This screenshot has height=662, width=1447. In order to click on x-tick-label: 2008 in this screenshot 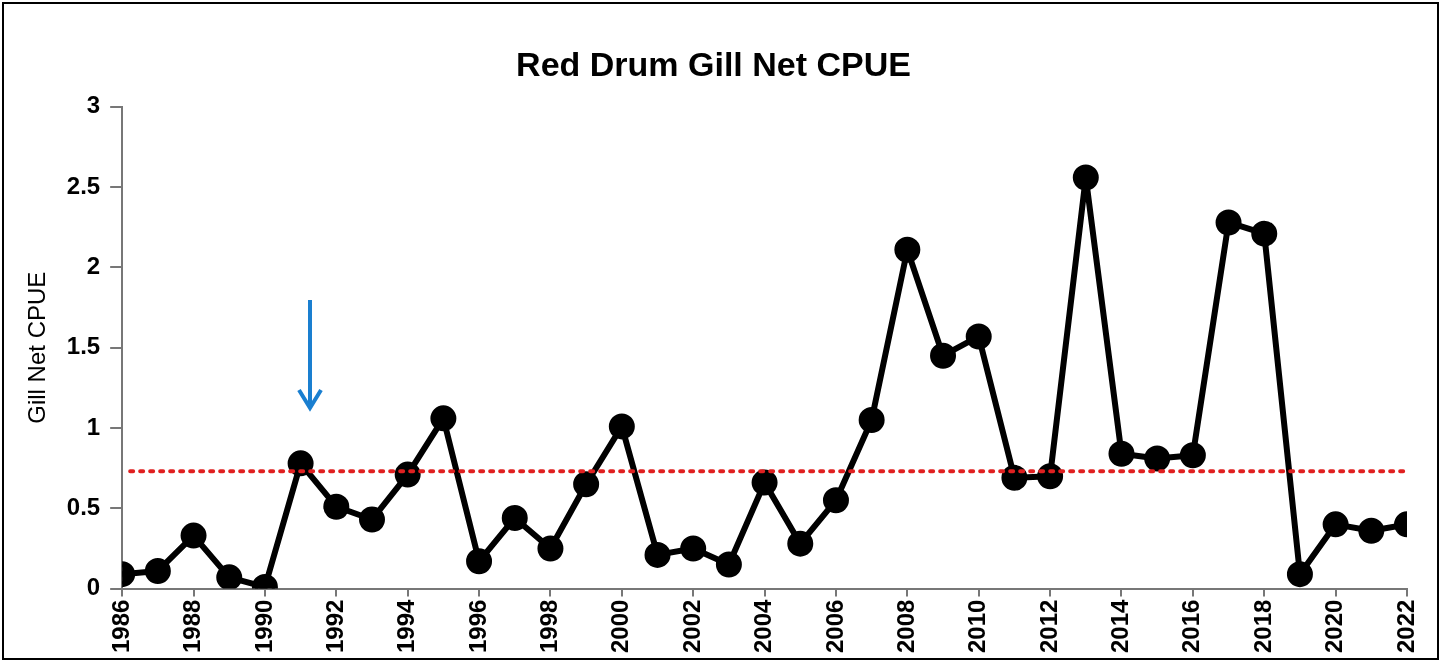, I will do `click(905, 626)`.